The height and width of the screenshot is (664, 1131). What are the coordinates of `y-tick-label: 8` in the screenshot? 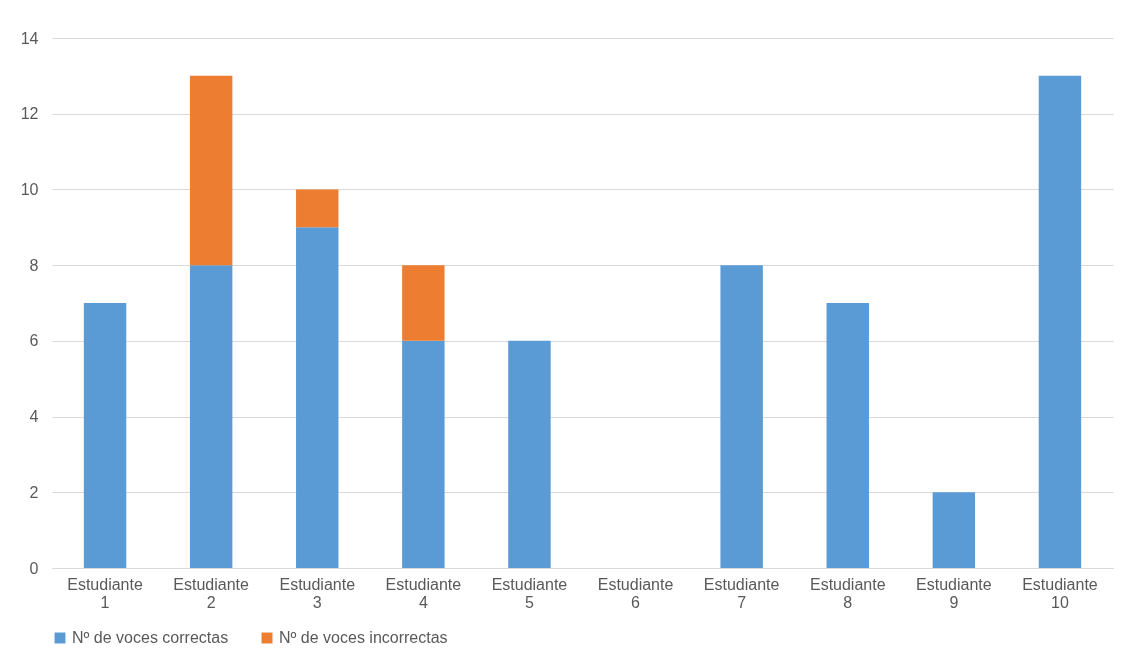 It's located at (34, 265).